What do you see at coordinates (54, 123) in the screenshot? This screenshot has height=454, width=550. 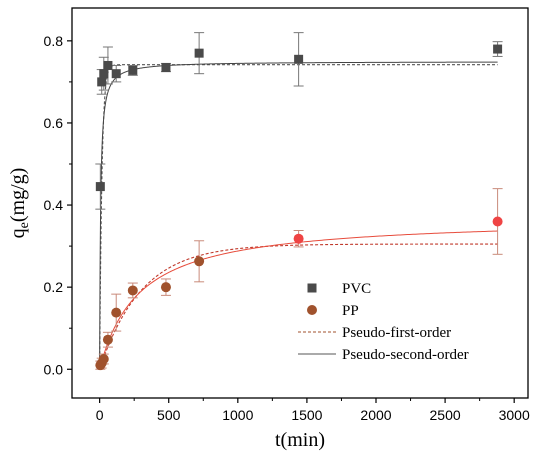 I see `y-tick-label: 0.6` at bounding box center [54, 123].